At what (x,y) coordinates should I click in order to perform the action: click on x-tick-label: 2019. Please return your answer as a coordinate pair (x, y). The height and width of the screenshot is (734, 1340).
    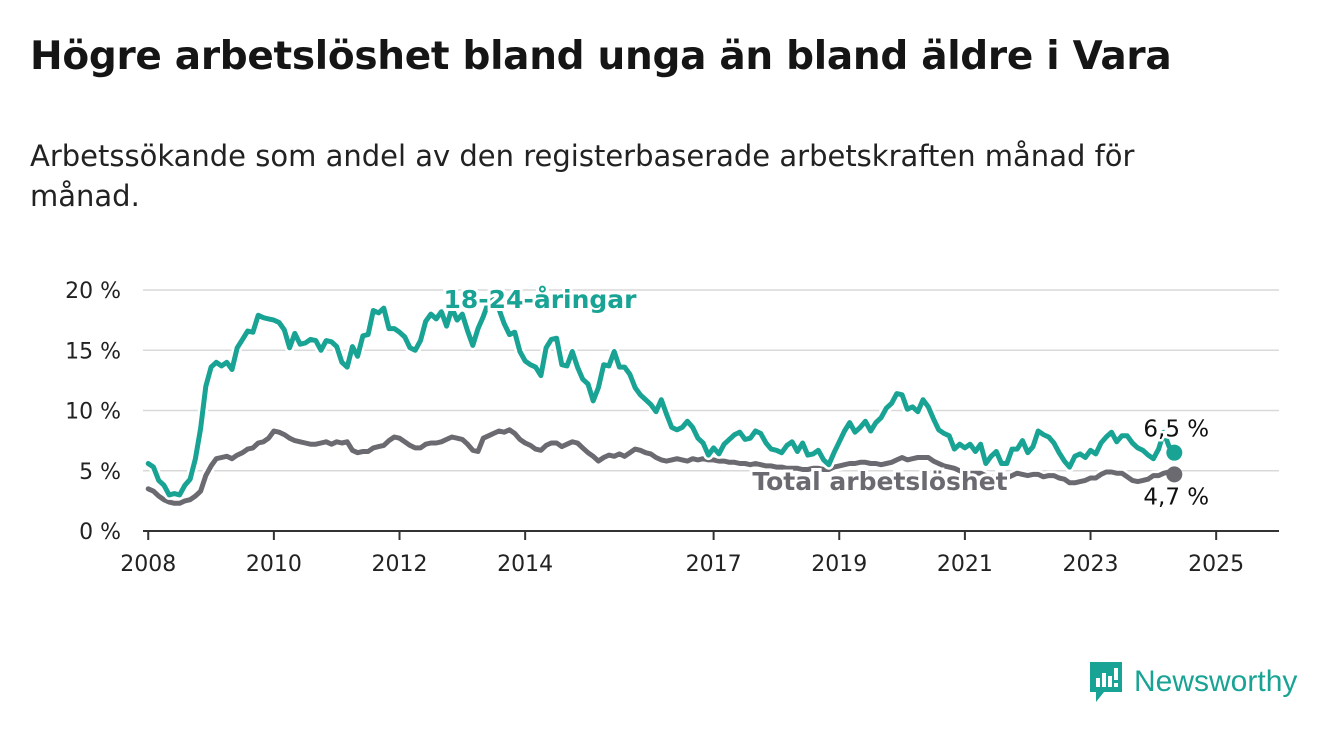
    Looking at the image, I should click on (839, 564).